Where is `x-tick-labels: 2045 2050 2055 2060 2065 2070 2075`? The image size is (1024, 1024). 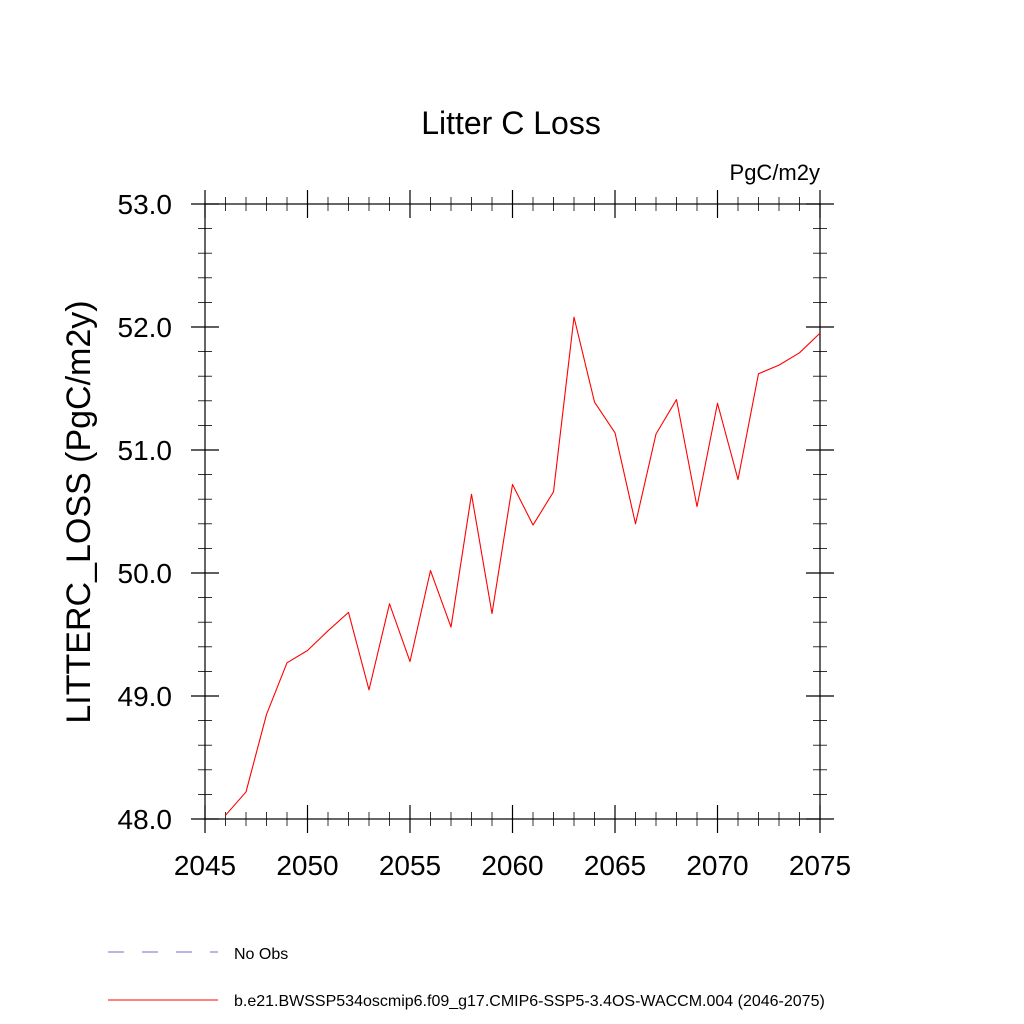 x-tick-labels: 2045 2050 2055 2060 2065 2070 2075 is located at coordinates (512, 865).